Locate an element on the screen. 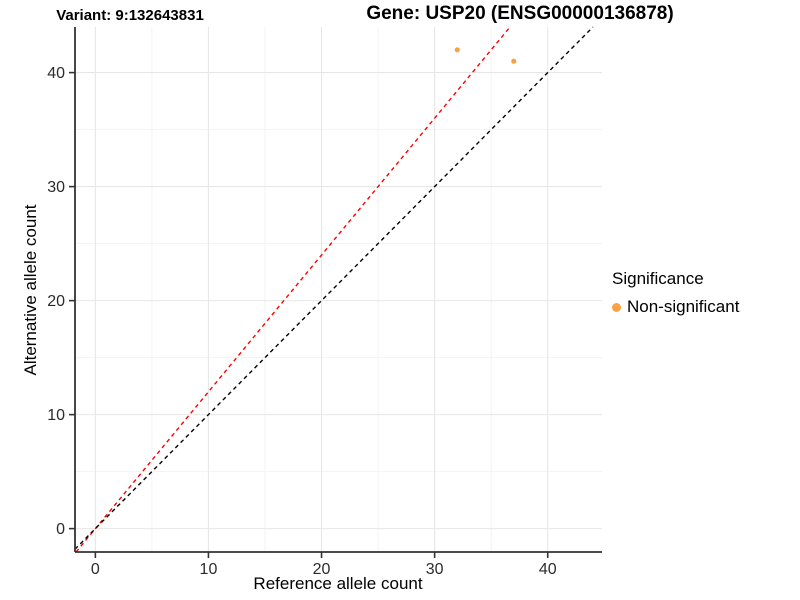 This screenshot has width=800, height=600. x-tick-label: 20 is located at coordinates (322, 569).